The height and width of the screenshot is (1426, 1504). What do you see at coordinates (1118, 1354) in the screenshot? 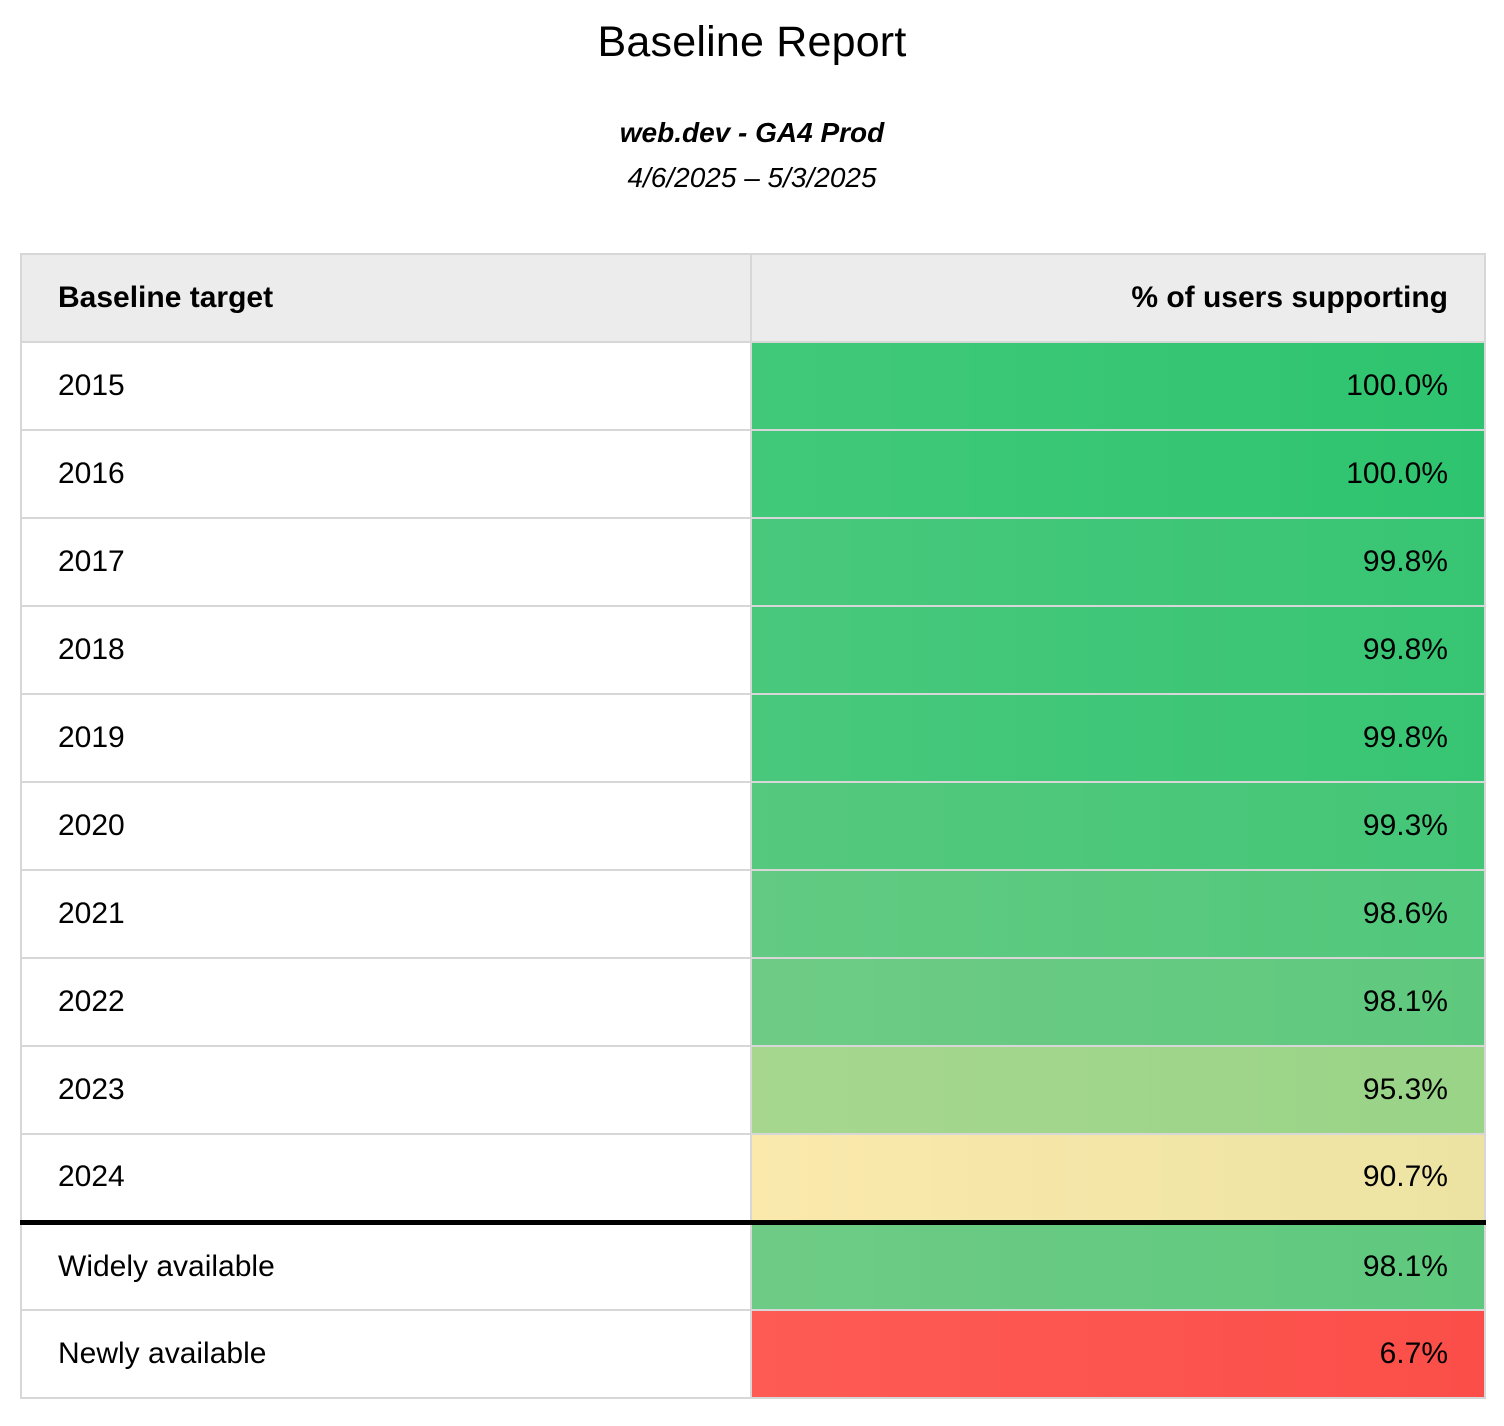
I see `users-supporting-cell: 6.7%` at bounding box center [1118, 1354].